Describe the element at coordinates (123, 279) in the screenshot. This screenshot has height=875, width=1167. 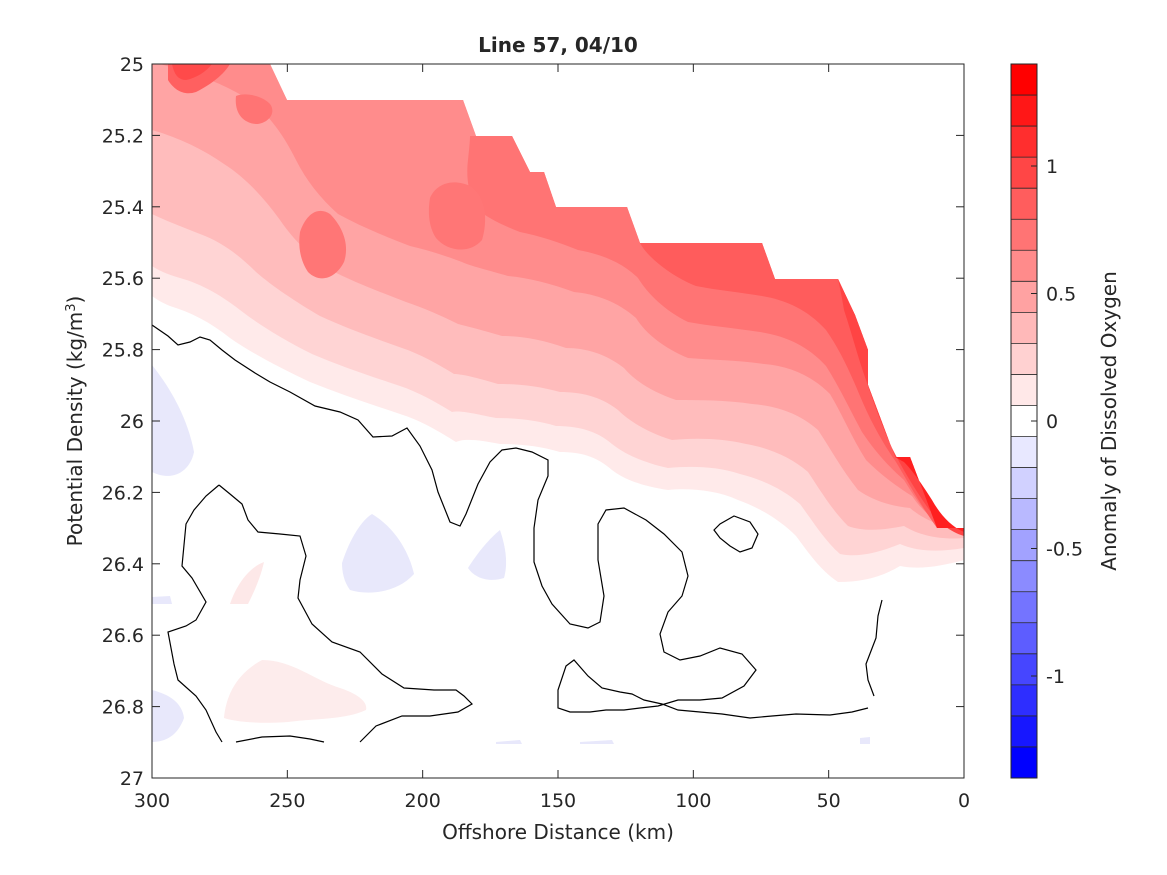
I see `y-tick-label: 25.6` at that location.